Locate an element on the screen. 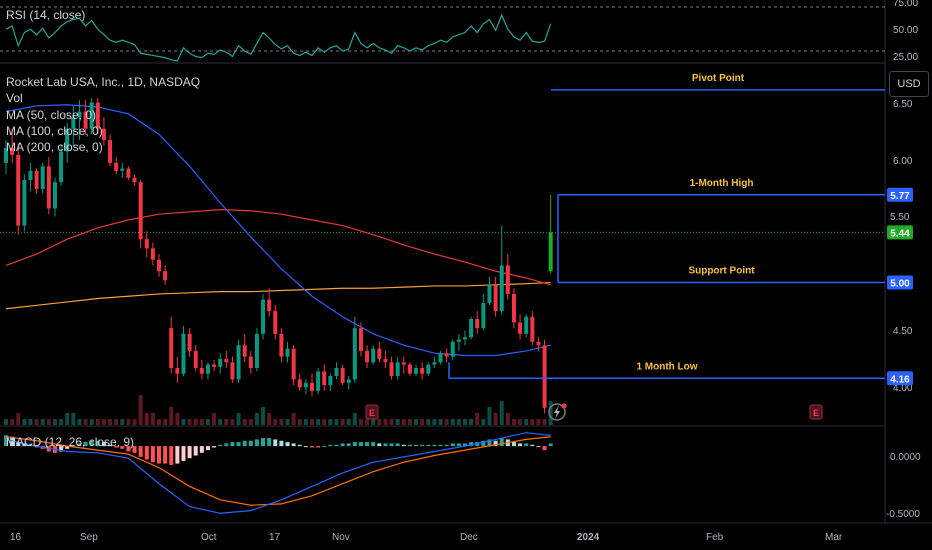 This screenshot has width=932, height=550. rsi-tick-50: 50.00 is located at coordinates (905, 30).